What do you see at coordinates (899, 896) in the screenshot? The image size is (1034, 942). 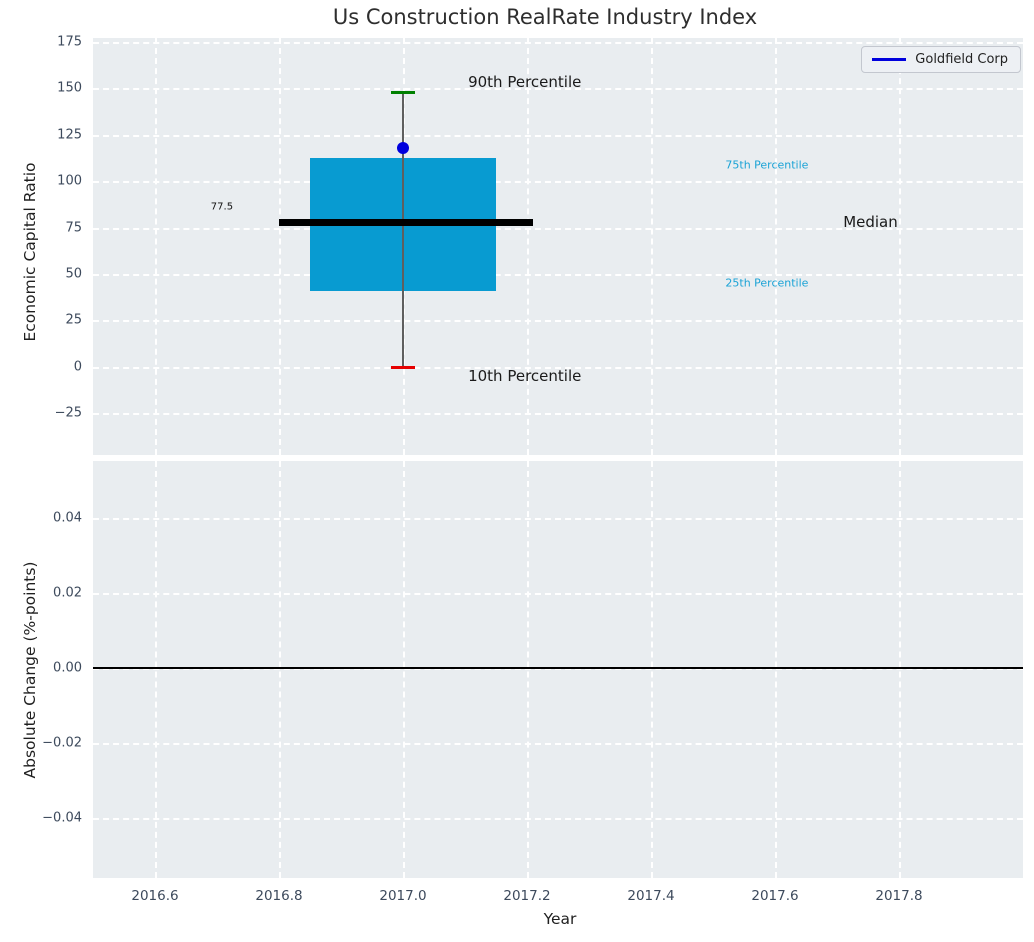 I see `x-tick-label: 2017.8` at bounding box center [899, 896].